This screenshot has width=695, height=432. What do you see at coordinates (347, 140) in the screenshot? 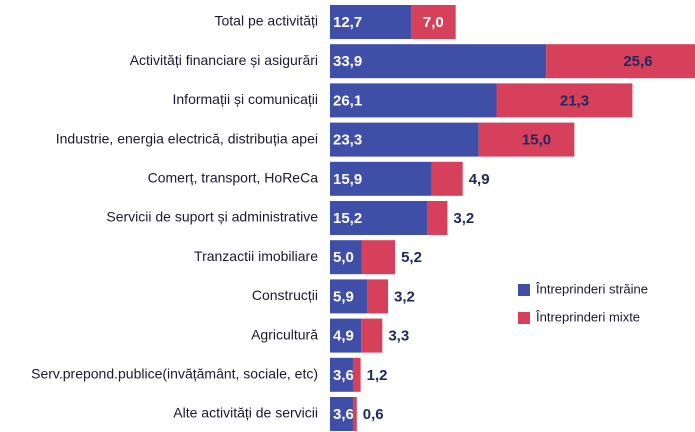
I see `value-label: 23,3` at bounding box center [347, 140].